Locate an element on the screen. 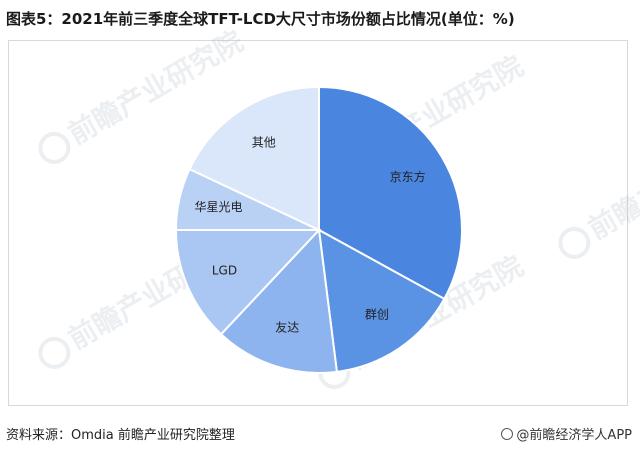  slice-label-3: LGD is located at coordinates (224, 270).